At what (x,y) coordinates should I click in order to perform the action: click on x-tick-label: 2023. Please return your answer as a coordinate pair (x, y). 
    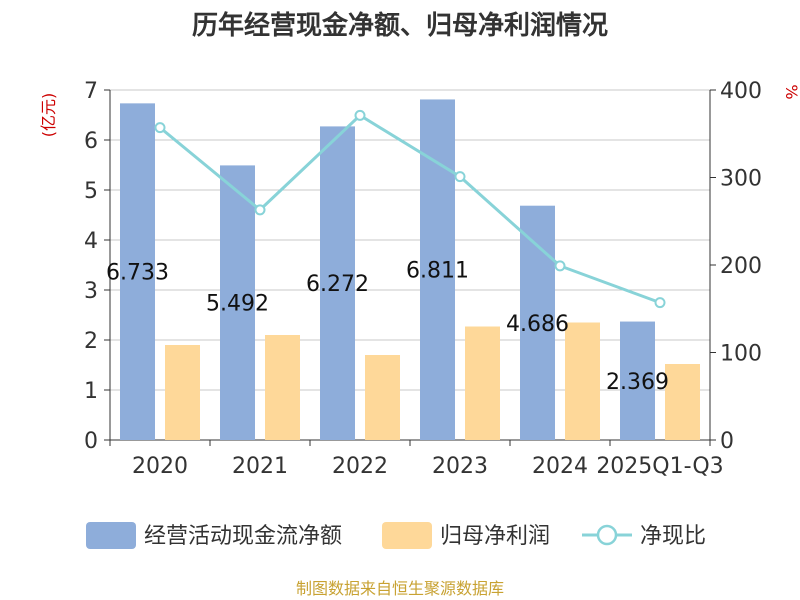
    Looking at the image, I should click on (460, 466).